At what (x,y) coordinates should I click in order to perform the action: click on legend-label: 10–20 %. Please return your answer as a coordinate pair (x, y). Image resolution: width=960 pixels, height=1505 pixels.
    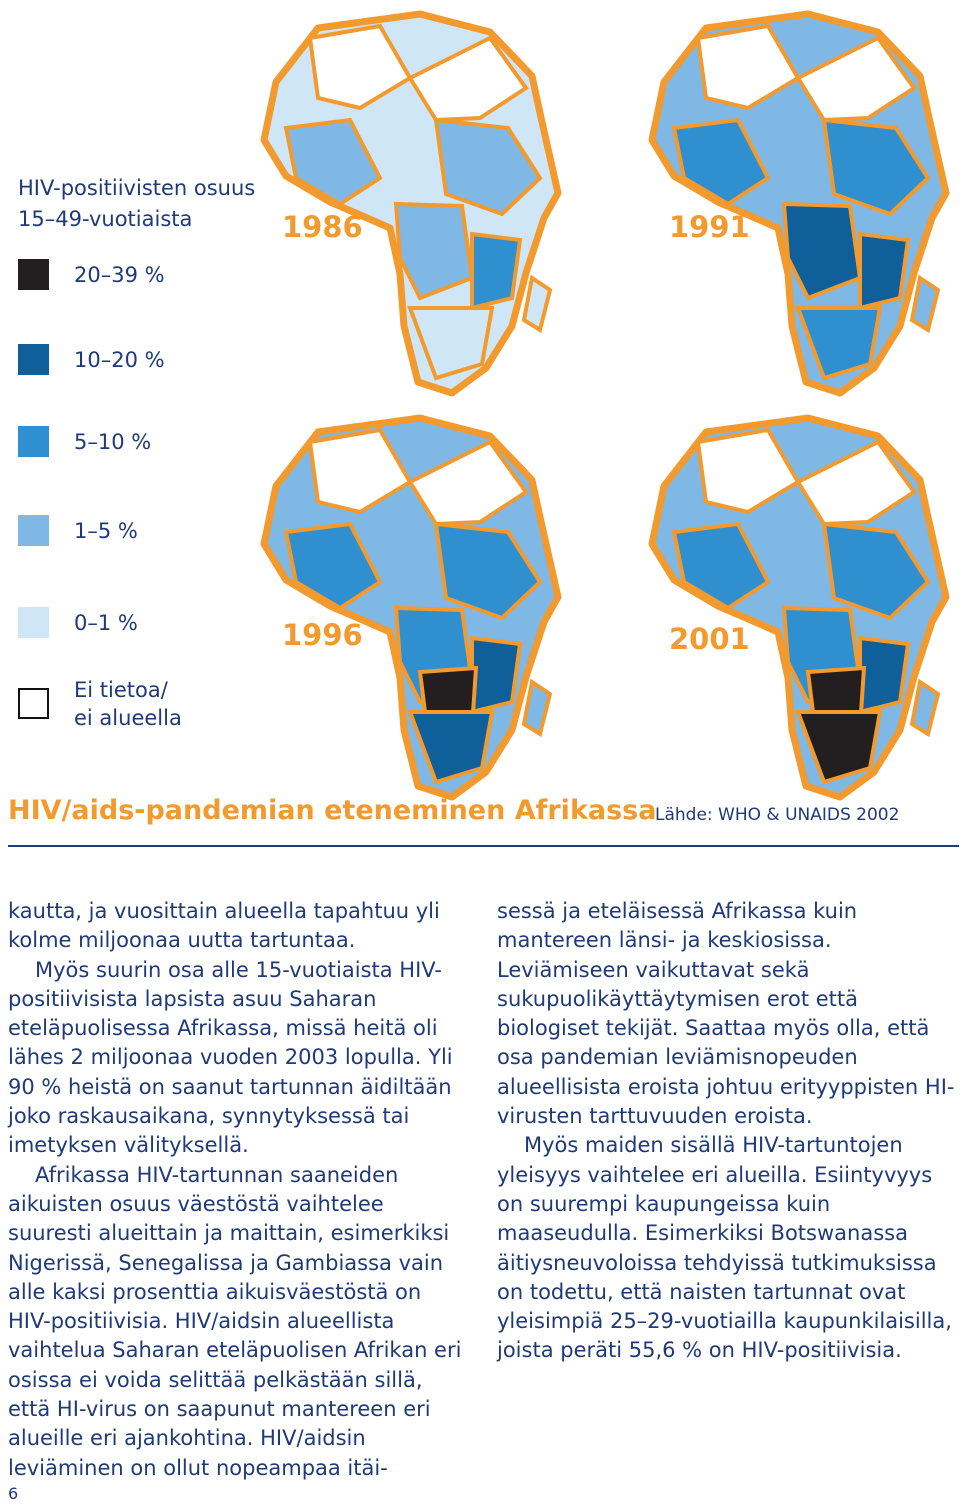
    Looking at the image, I should click on (119, 360).